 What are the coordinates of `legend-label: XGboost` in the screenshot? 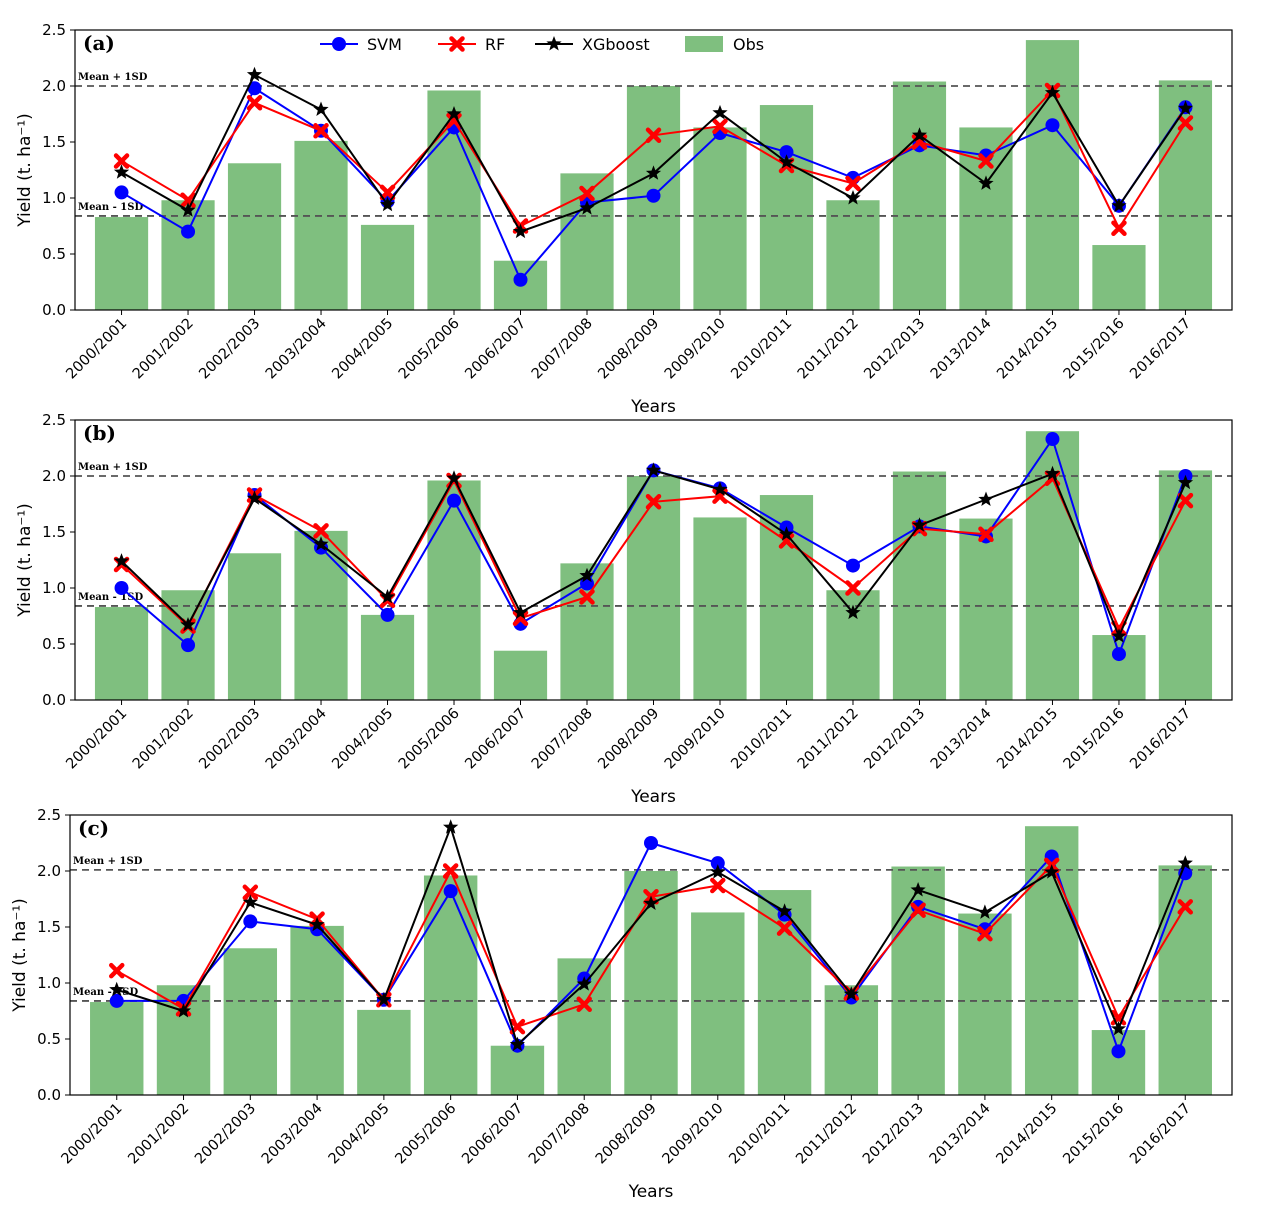 It's located at (616, 44).